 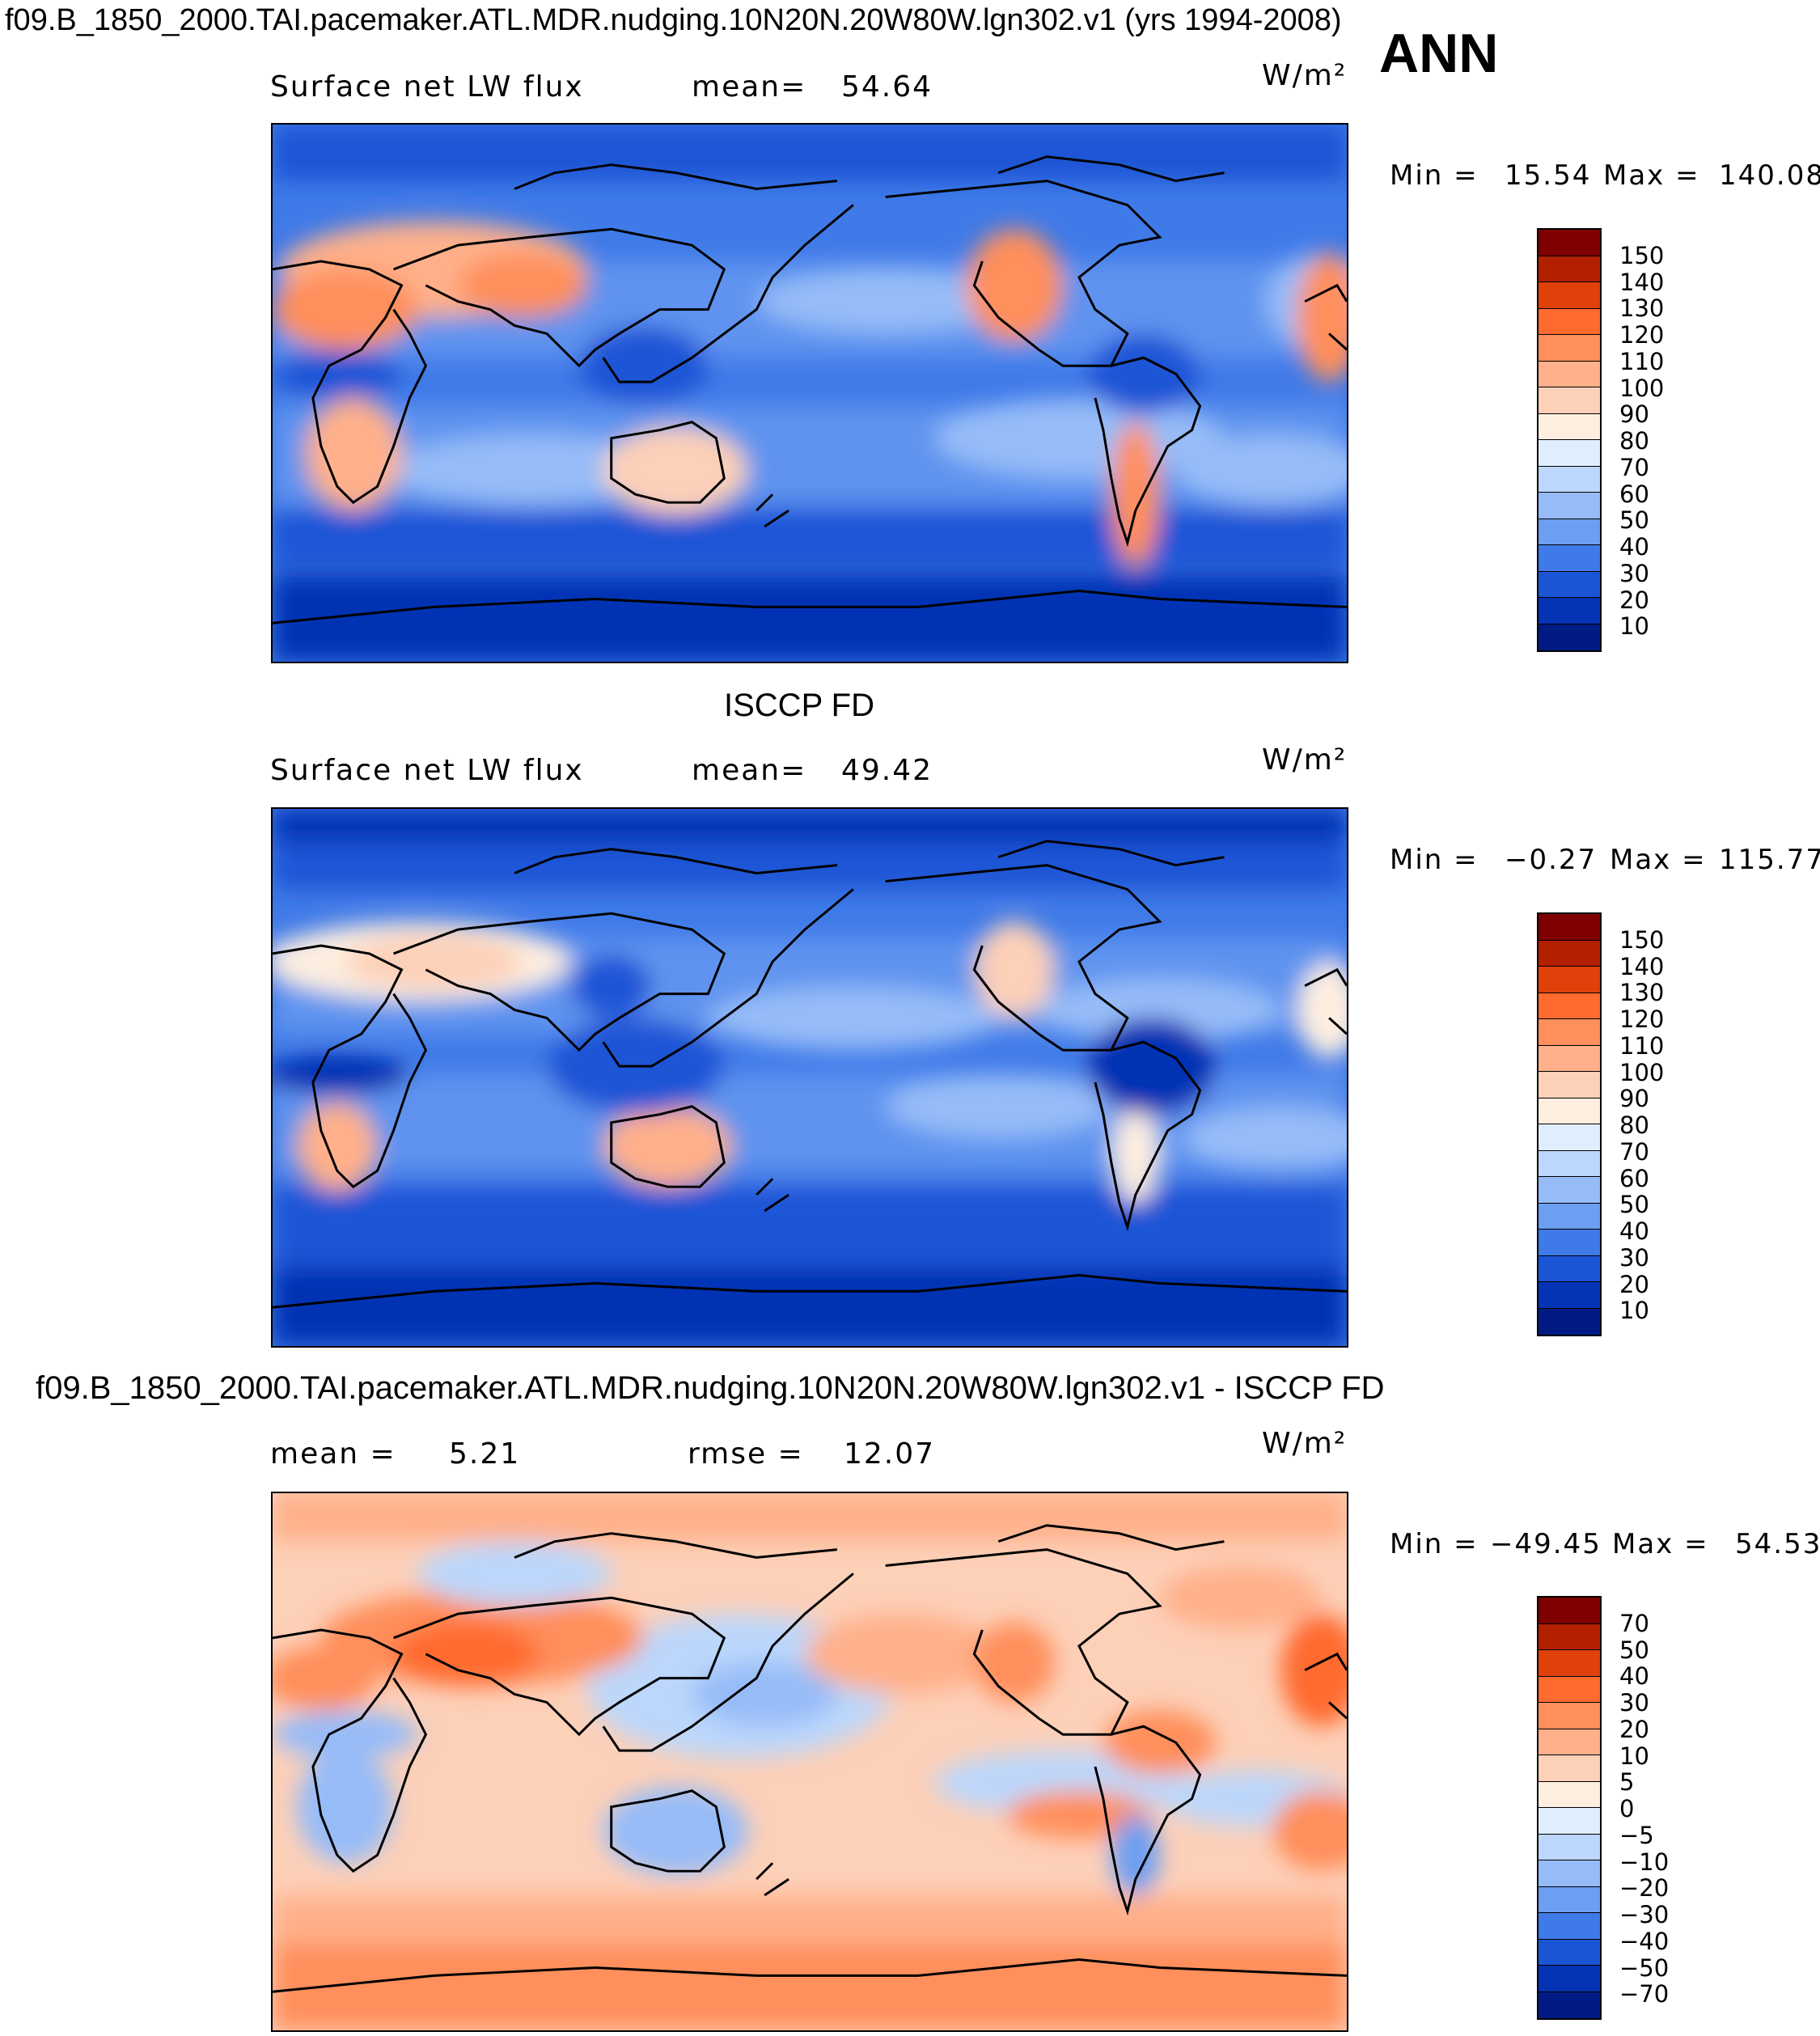 What do you see at coordinates (427, 87) in the screenshot?
I see `panel1-variable: Surface net LW flux` at bounding box center [427, 87].